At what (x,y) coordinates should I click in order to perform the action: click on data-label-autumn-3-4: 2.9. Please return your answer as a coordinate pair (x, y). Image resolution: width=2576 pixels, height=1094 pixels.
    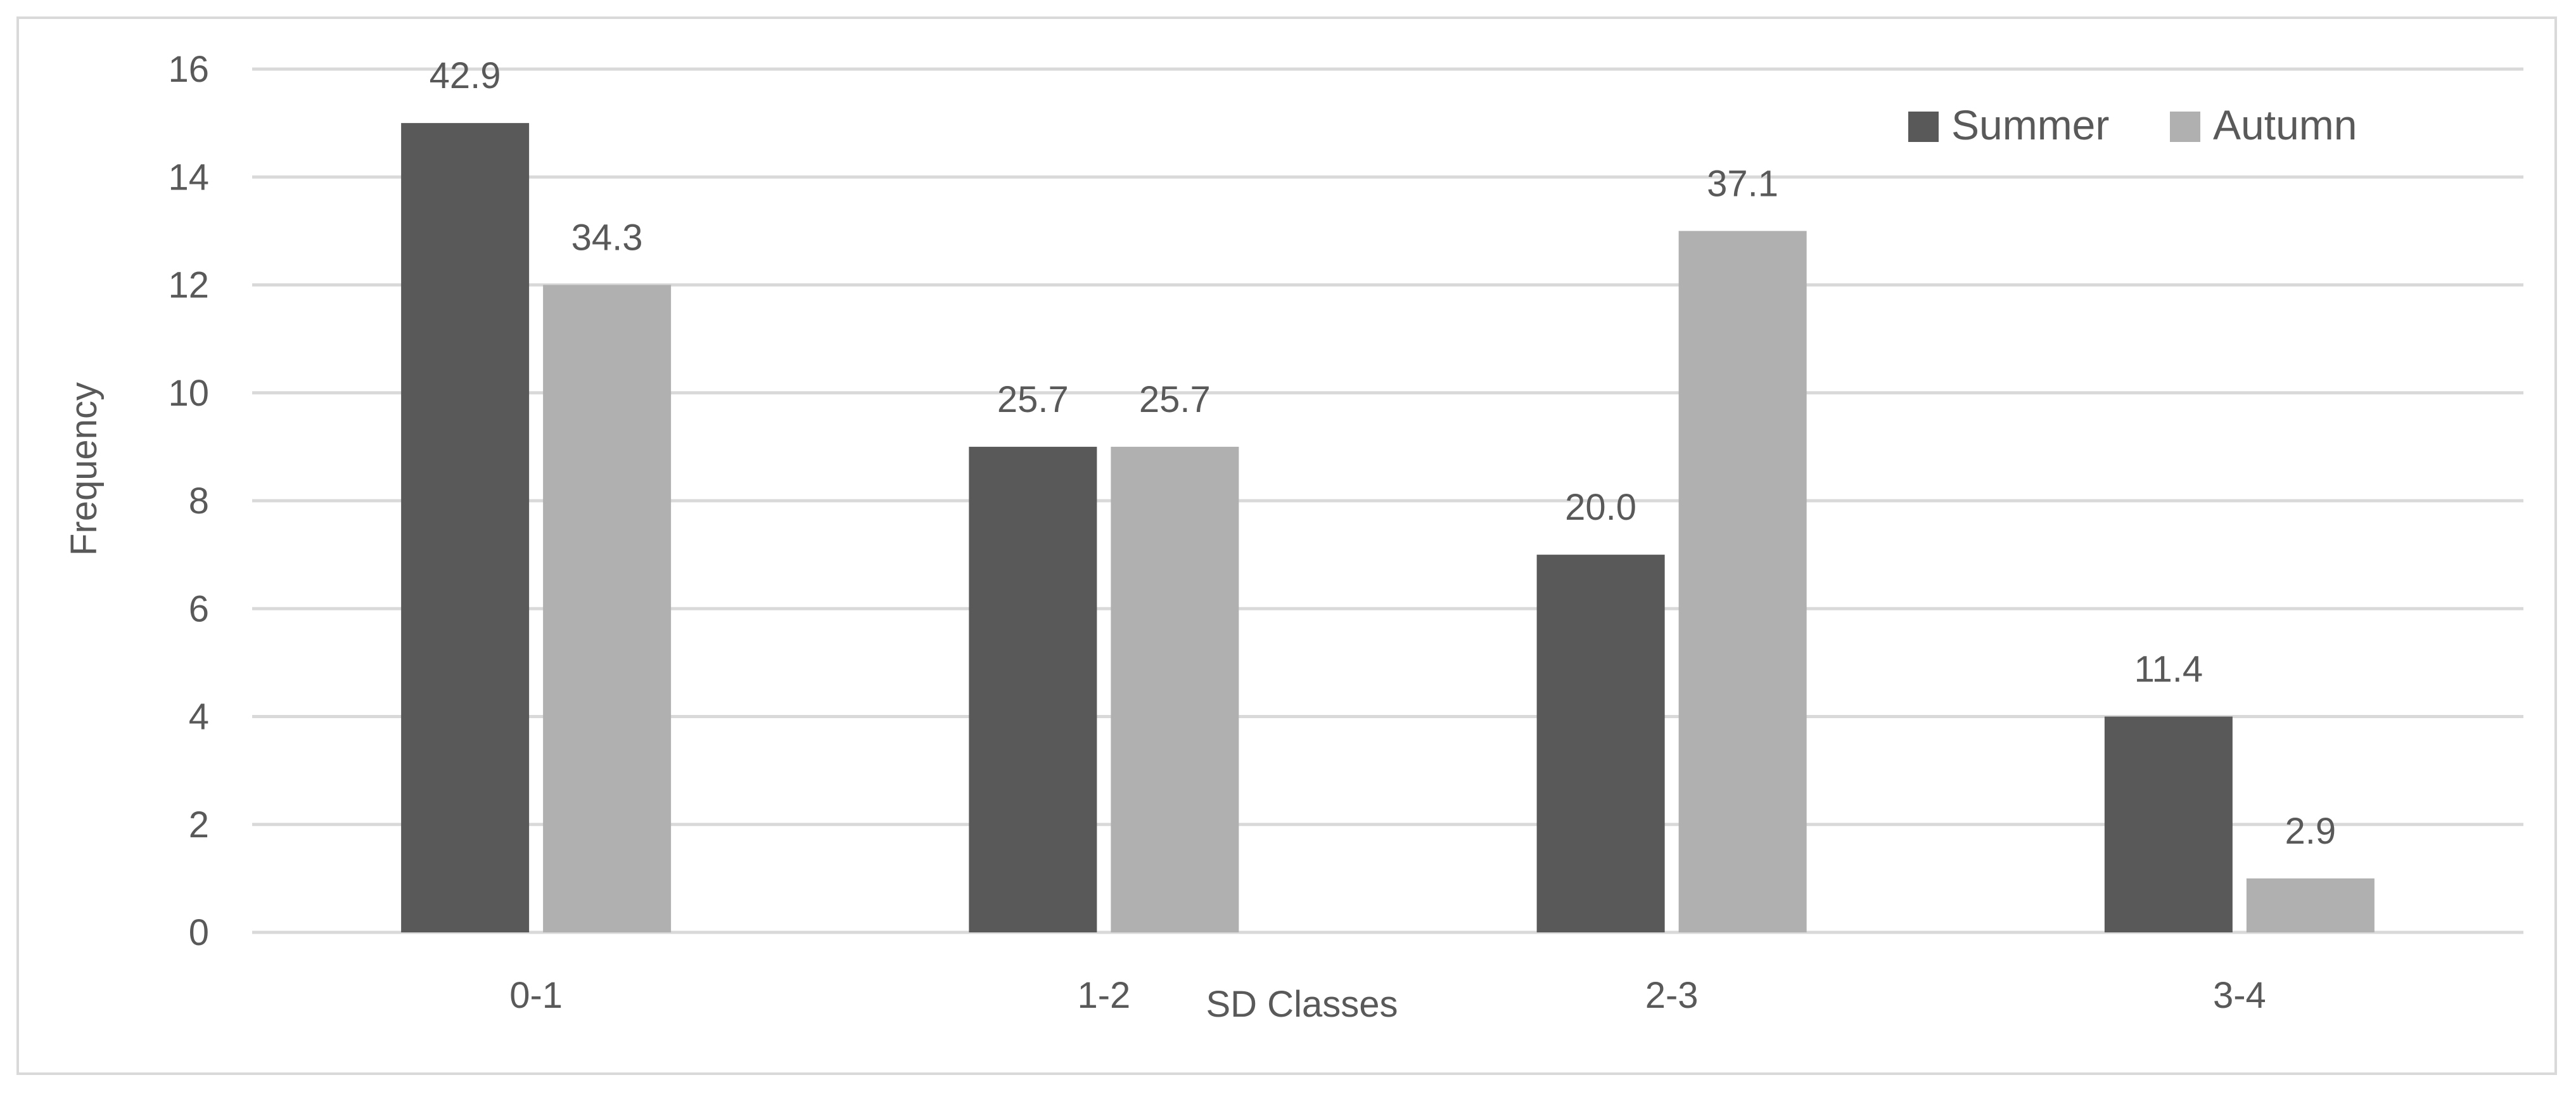
    Looking at the image, I should click on (2311, 831).